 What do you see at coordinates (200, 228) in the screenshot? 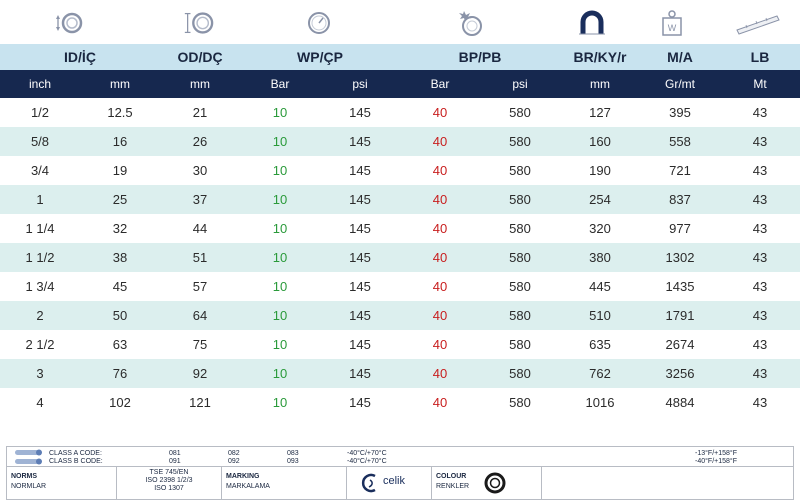
I see `table-cell: 44` at bounding box center [200, 228].